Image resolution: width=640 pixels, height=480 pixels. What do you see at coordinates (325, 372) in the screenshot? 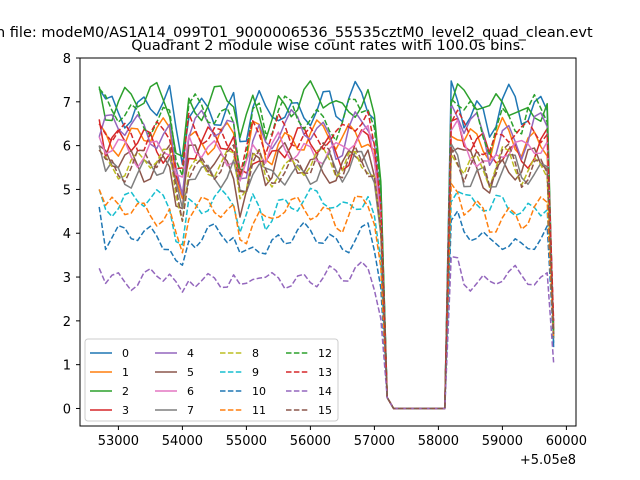
I see `legend-label-13: 13` at bounding box center [325, 372].